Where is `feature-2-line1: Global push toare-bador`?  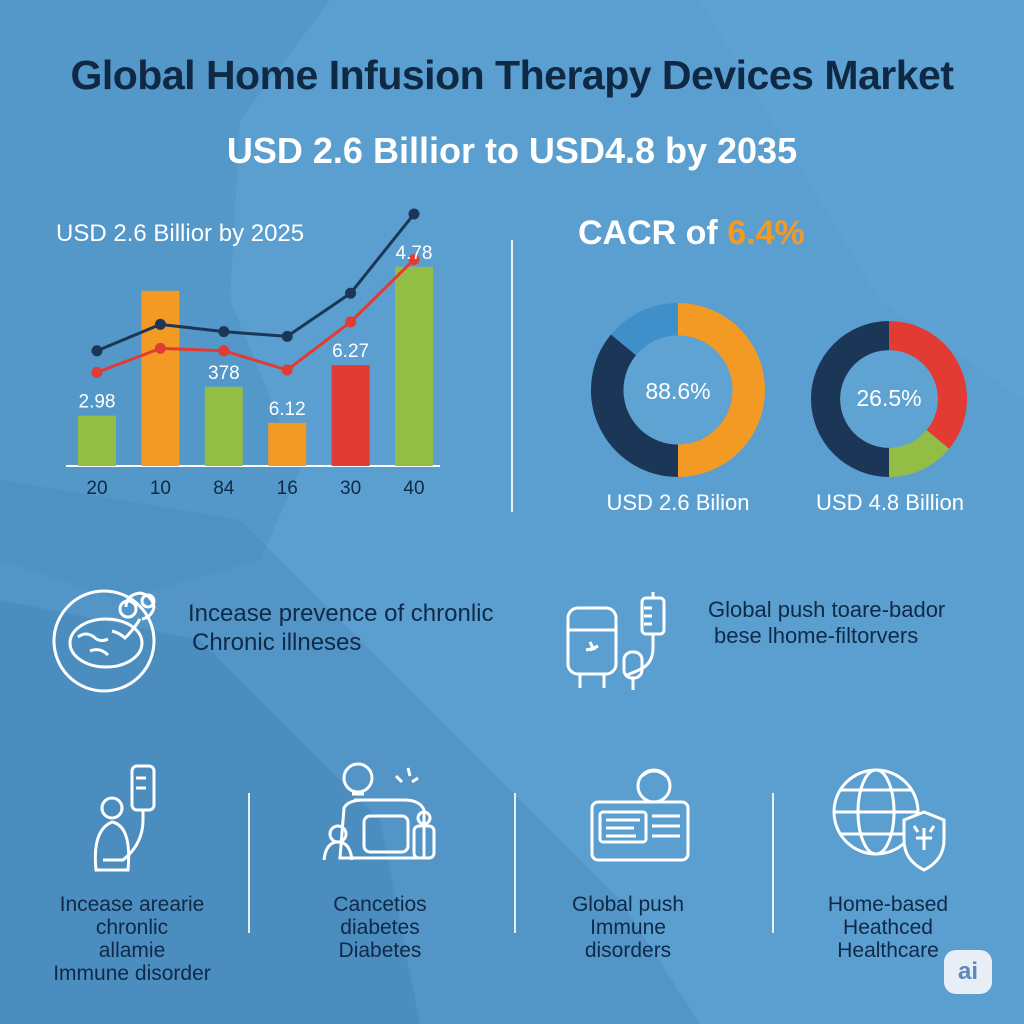
feature-2-line1: Global push toare-bador is located at coordinates (827, 609).